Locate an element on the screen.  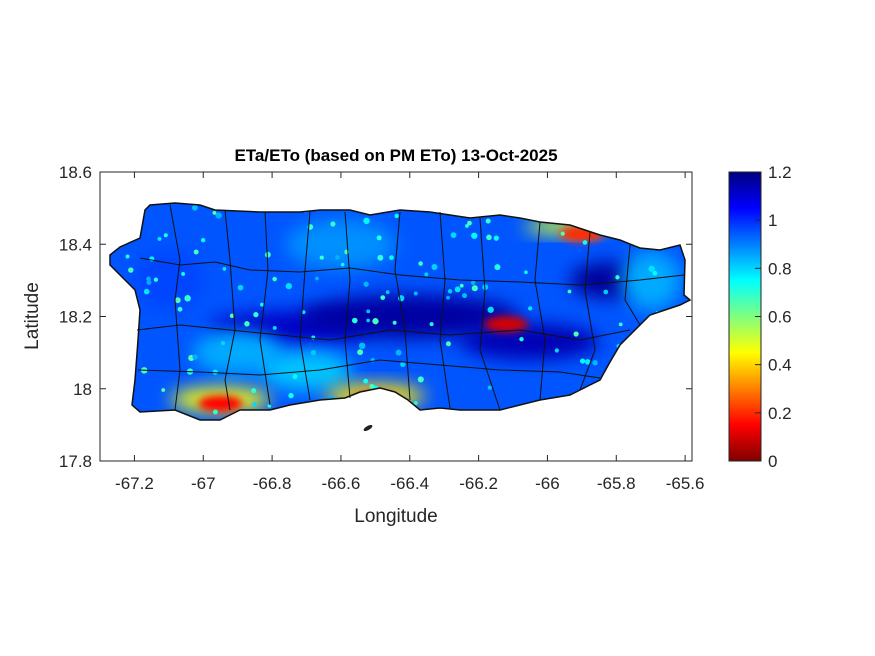
colorbar-tick-label: 0.2 is located at coordinates (780, 413).